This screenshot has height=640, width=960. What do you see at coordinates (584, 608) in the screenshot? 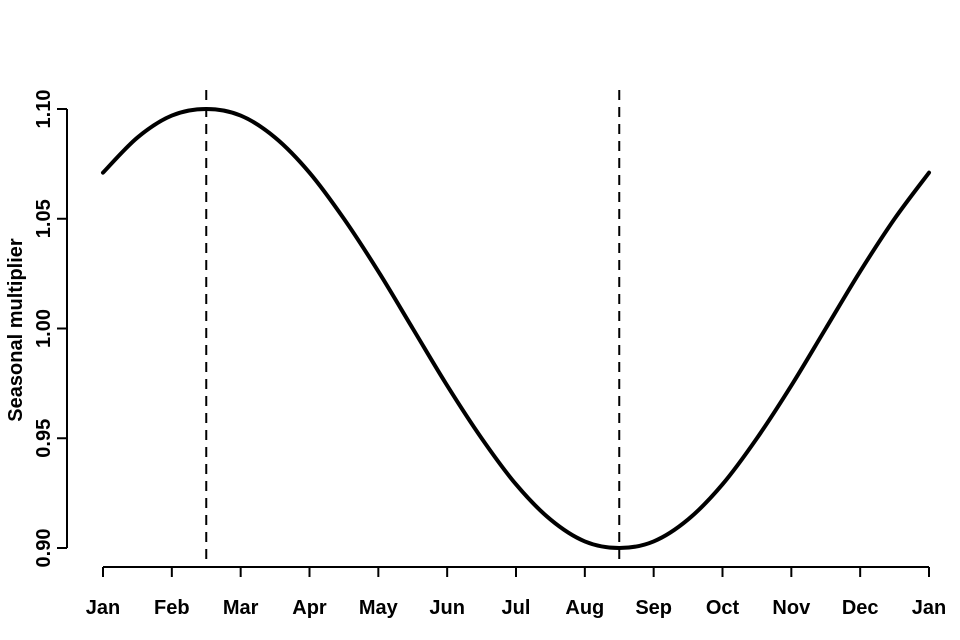
I see `x-tick-label: Aug` at bounding box center [584, 608].